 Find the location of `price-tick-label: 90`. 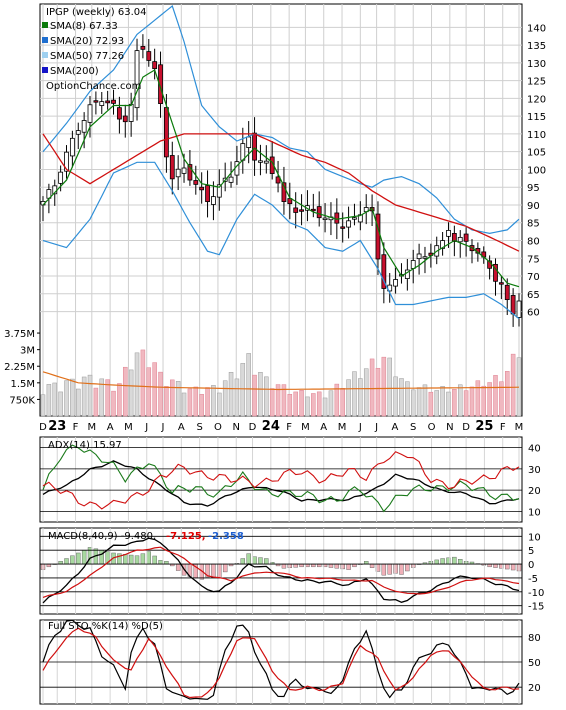

price-tick-label: 90 is located at coordinates (533, 206).